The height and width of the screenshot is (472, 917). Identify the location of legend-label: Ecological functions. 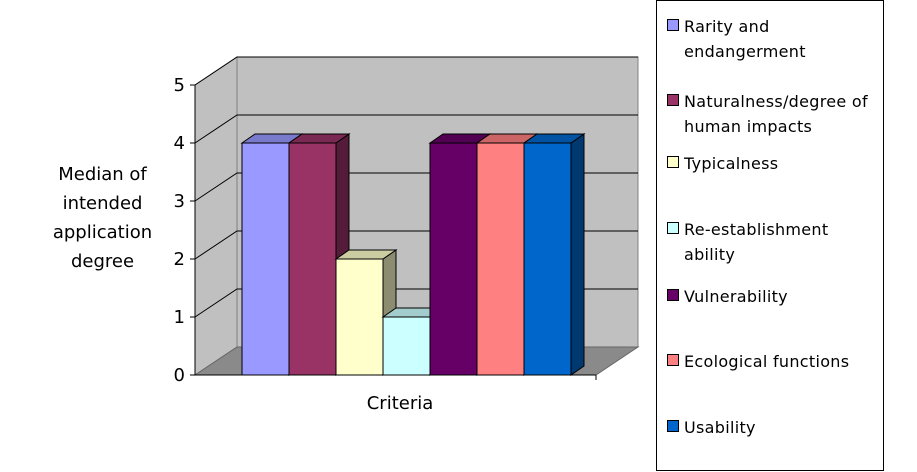
(767, 361).